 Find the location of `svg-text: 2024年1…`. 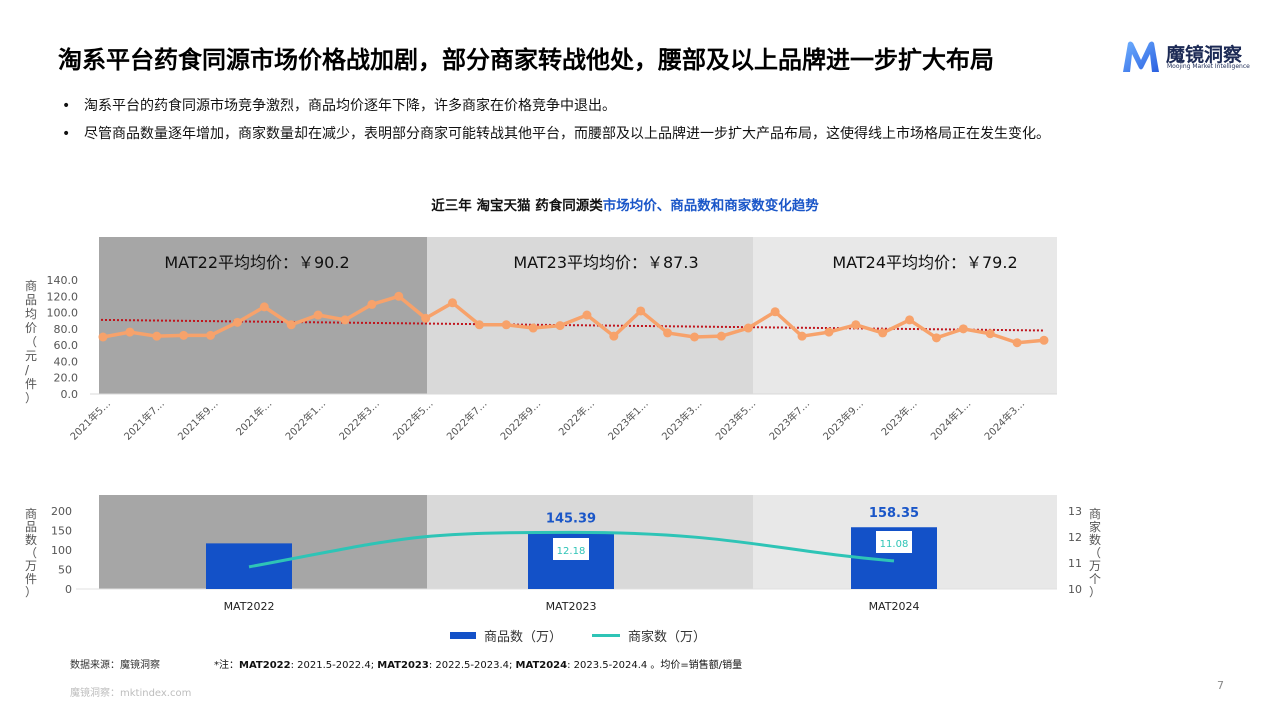

svg-text: 2024年1… is located at coordinates (951, 420).